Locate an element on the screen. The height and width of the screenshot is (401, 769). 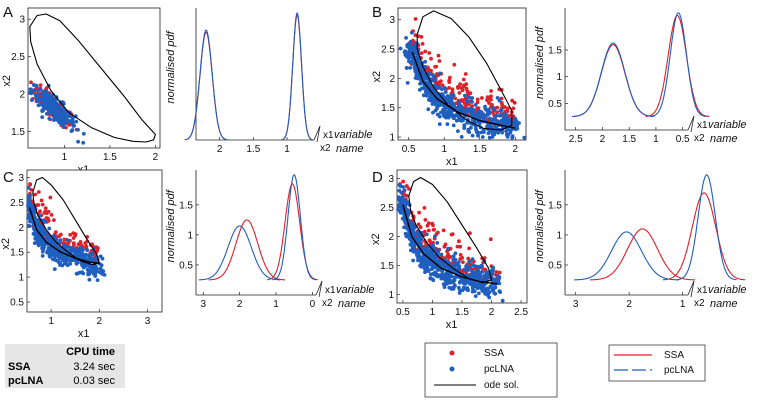
pdf-x-tick-label: 1.5 is located at coordinates (629, 139).